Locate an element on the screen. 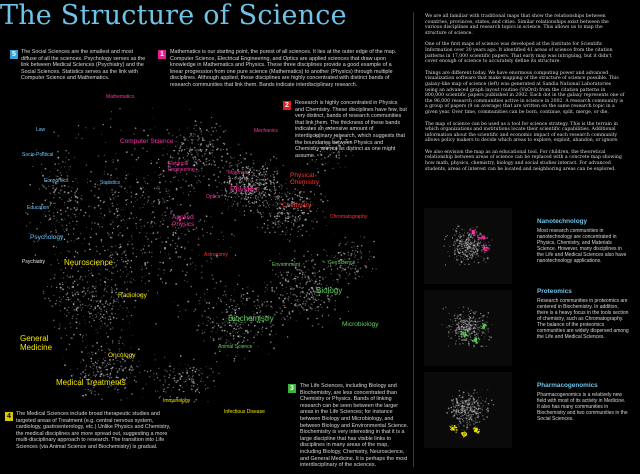 The height and width of the screenshot is (474, 640). label-radiology: Radiology is located at coordinates (132, 295).